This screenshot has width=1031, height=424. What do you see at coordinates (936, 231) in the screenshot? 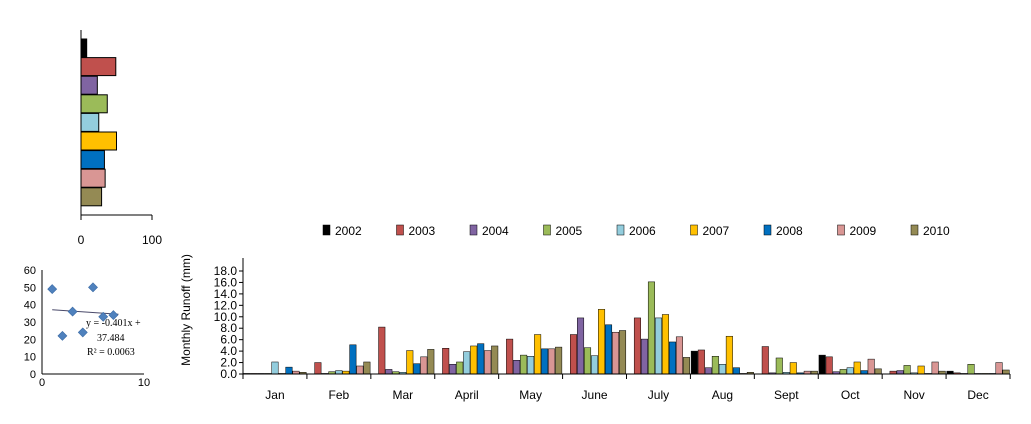
I see `legend-label-2010: 2010` at bounding box center [936, 231].